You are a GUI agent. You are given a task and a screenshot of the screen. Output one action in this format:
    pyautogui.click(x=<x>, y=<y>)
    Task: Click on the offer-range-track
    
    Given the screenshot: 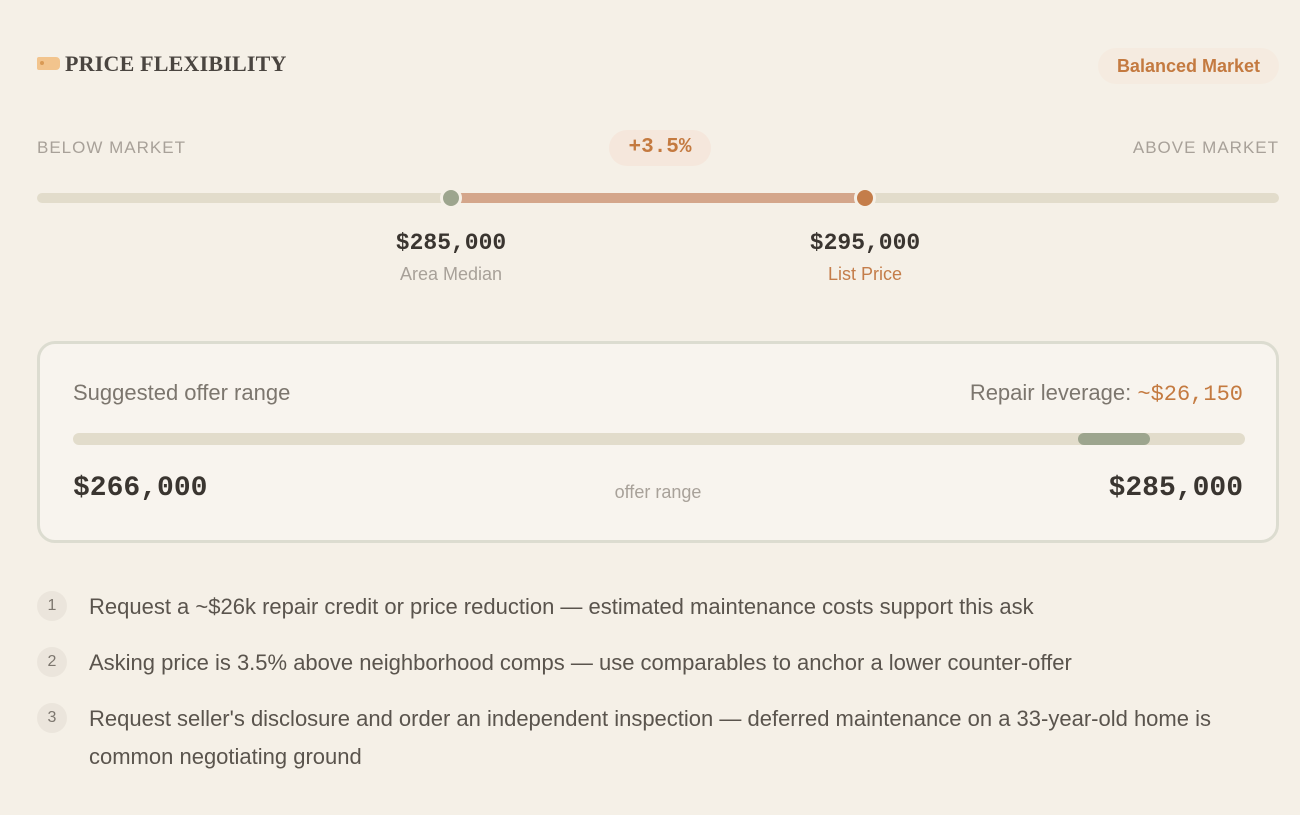 What is the action you would take?
    pyautogui.click(x=659, y=439)
    